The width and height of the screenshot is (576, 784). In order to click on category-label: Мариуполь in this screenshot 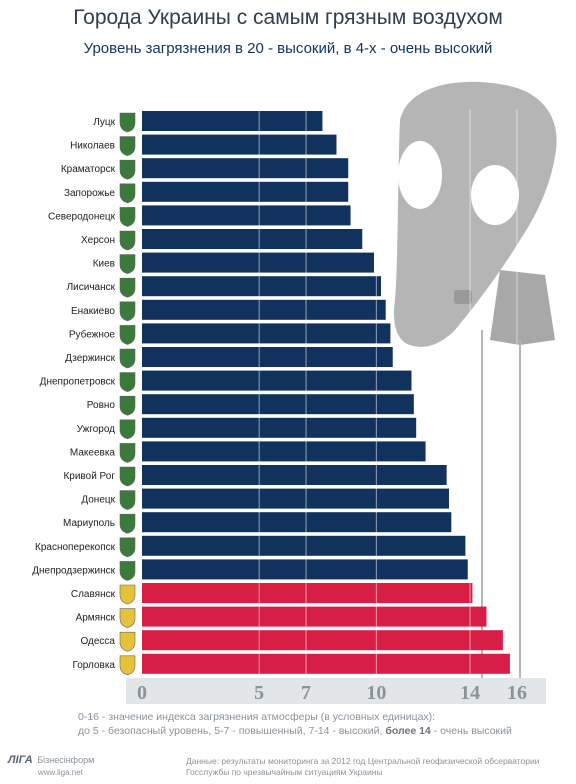, I will do `click(89, 523)`.